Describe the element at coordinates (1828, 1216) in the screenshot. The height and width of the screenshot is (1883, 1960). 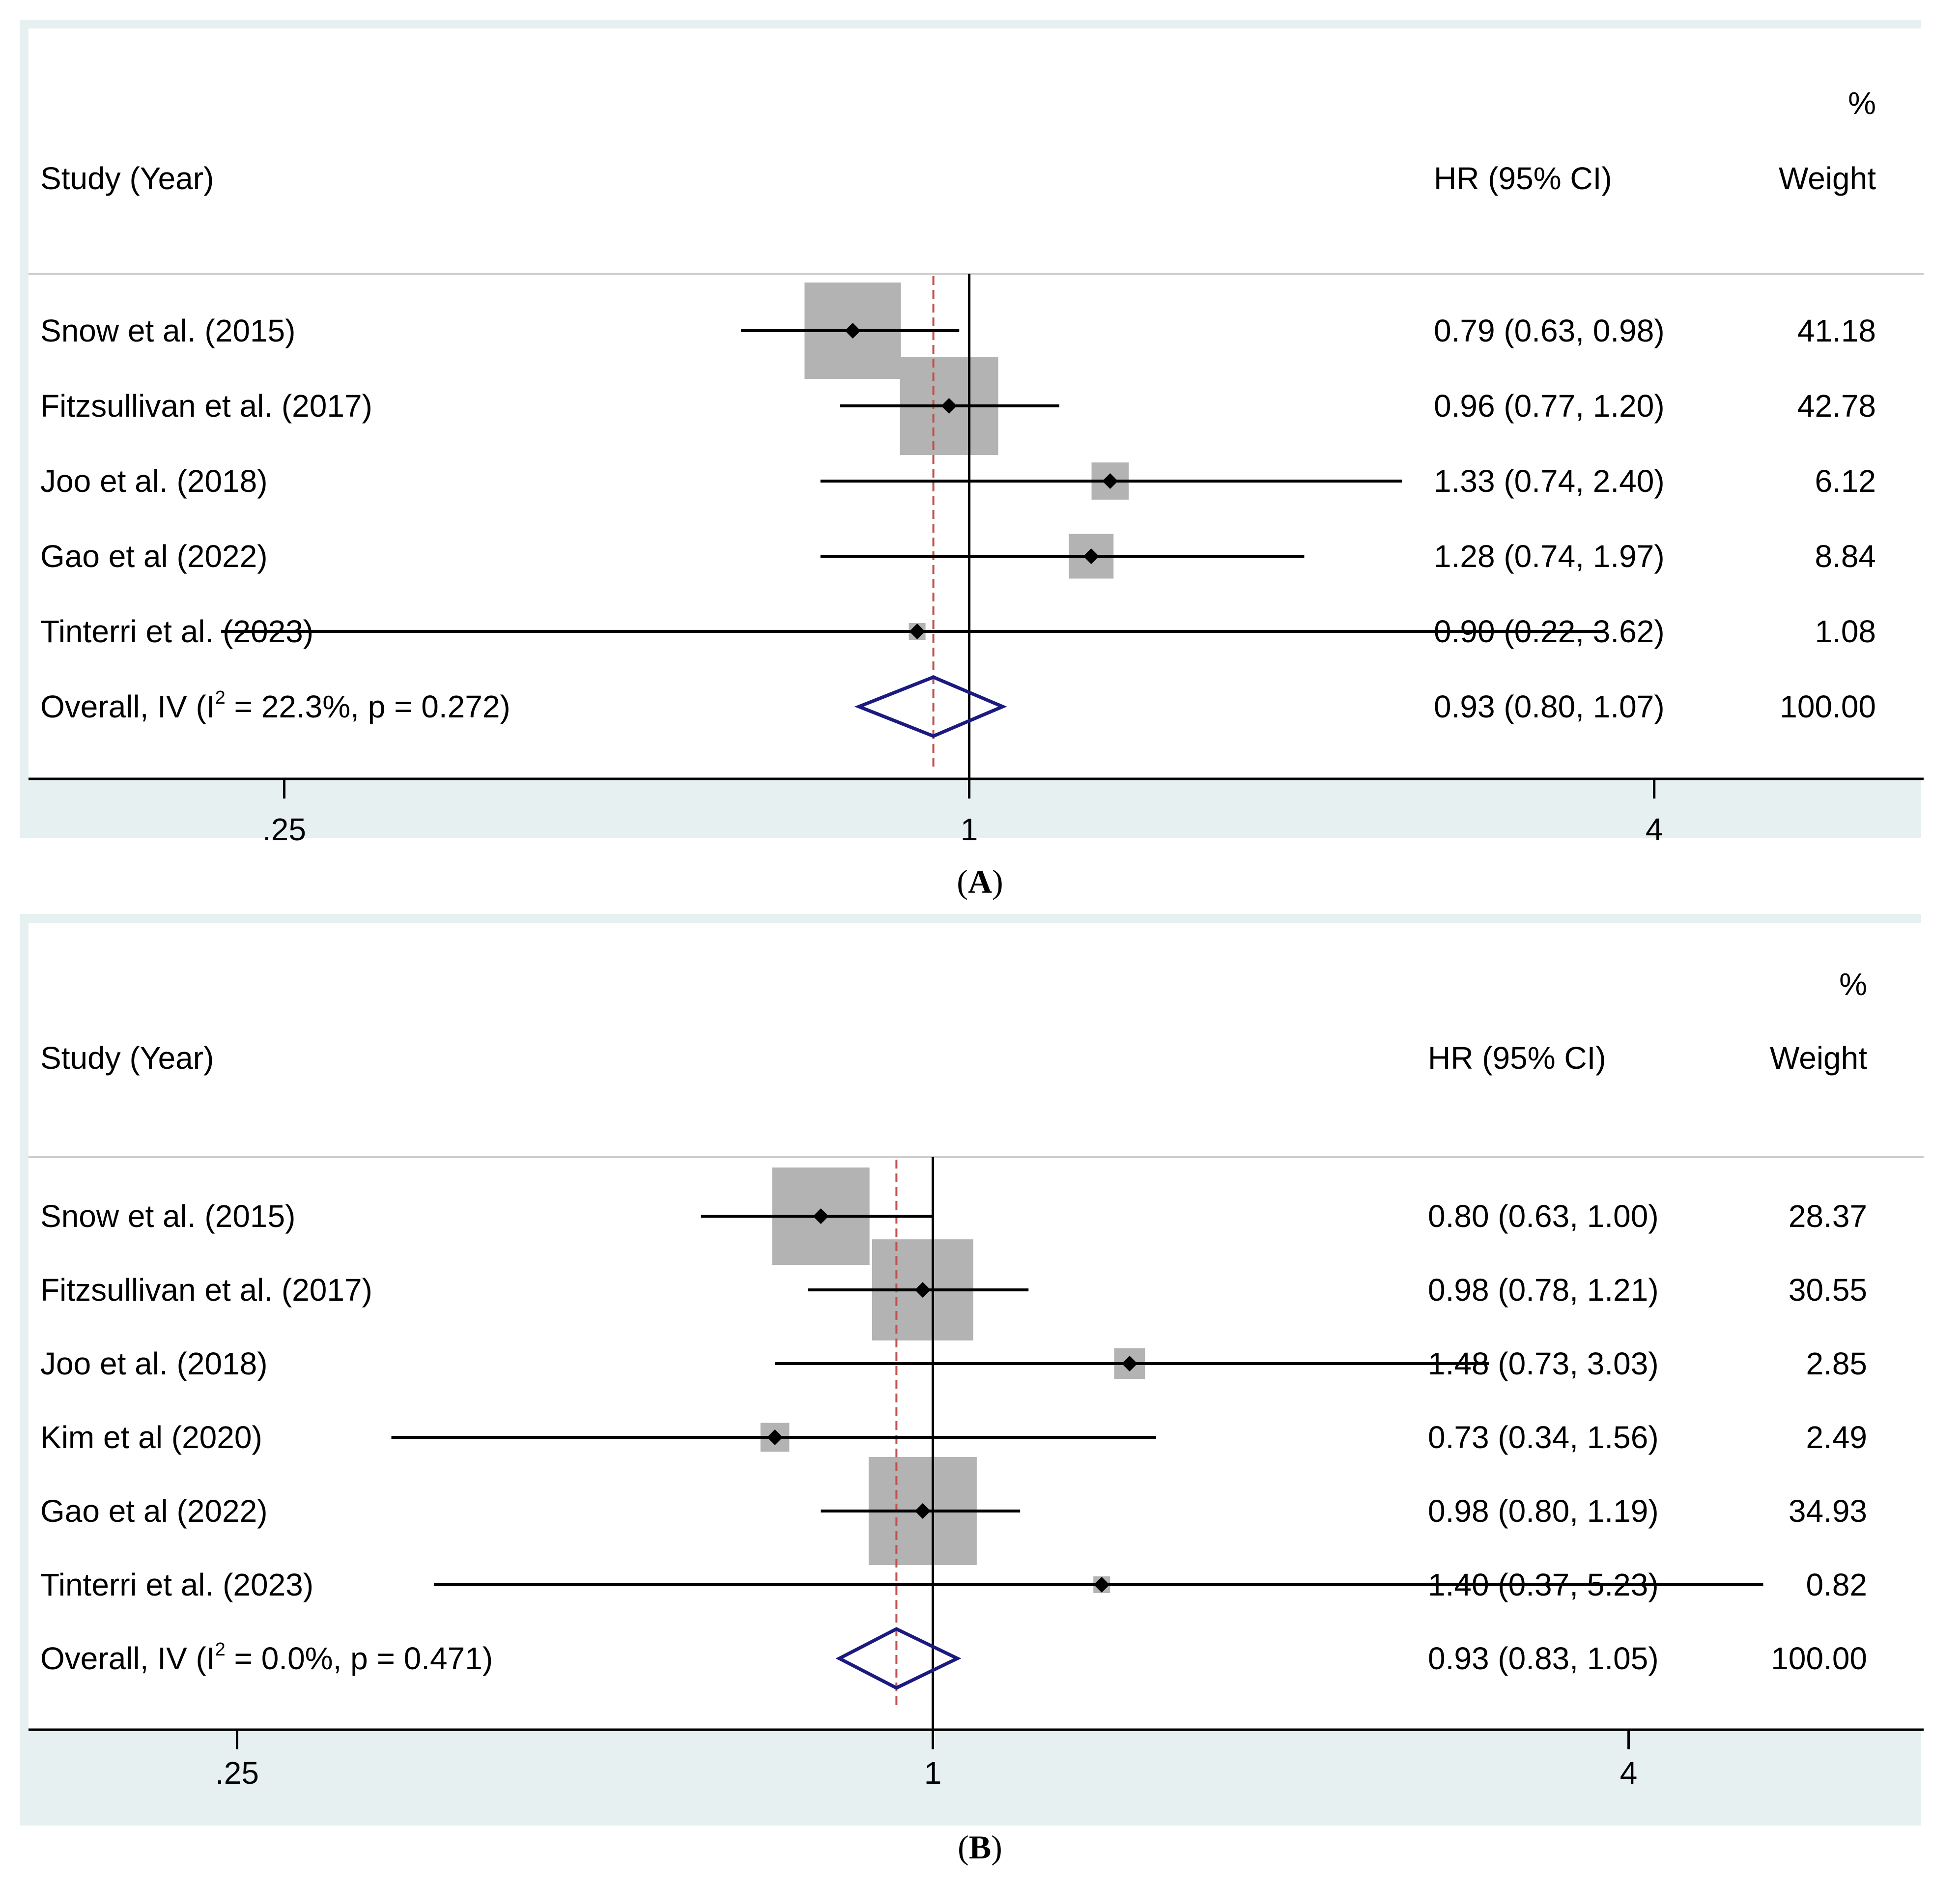
I see `weight-text-b-1: 28.37` at that location.